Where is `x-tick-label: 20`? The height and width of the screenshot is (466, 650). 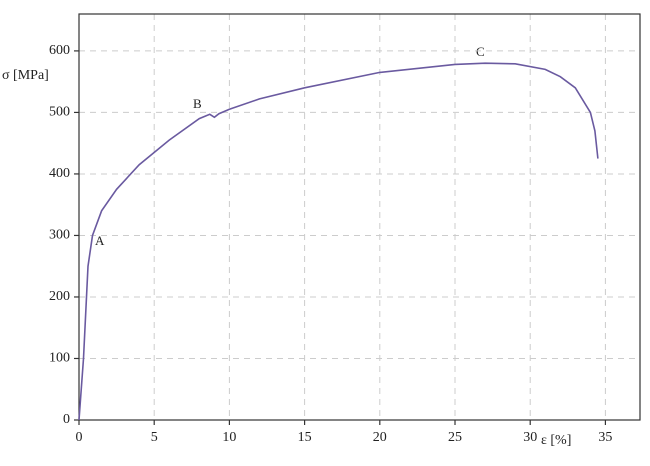
x-tick-label: 20 is located at coordinates (380, 437).